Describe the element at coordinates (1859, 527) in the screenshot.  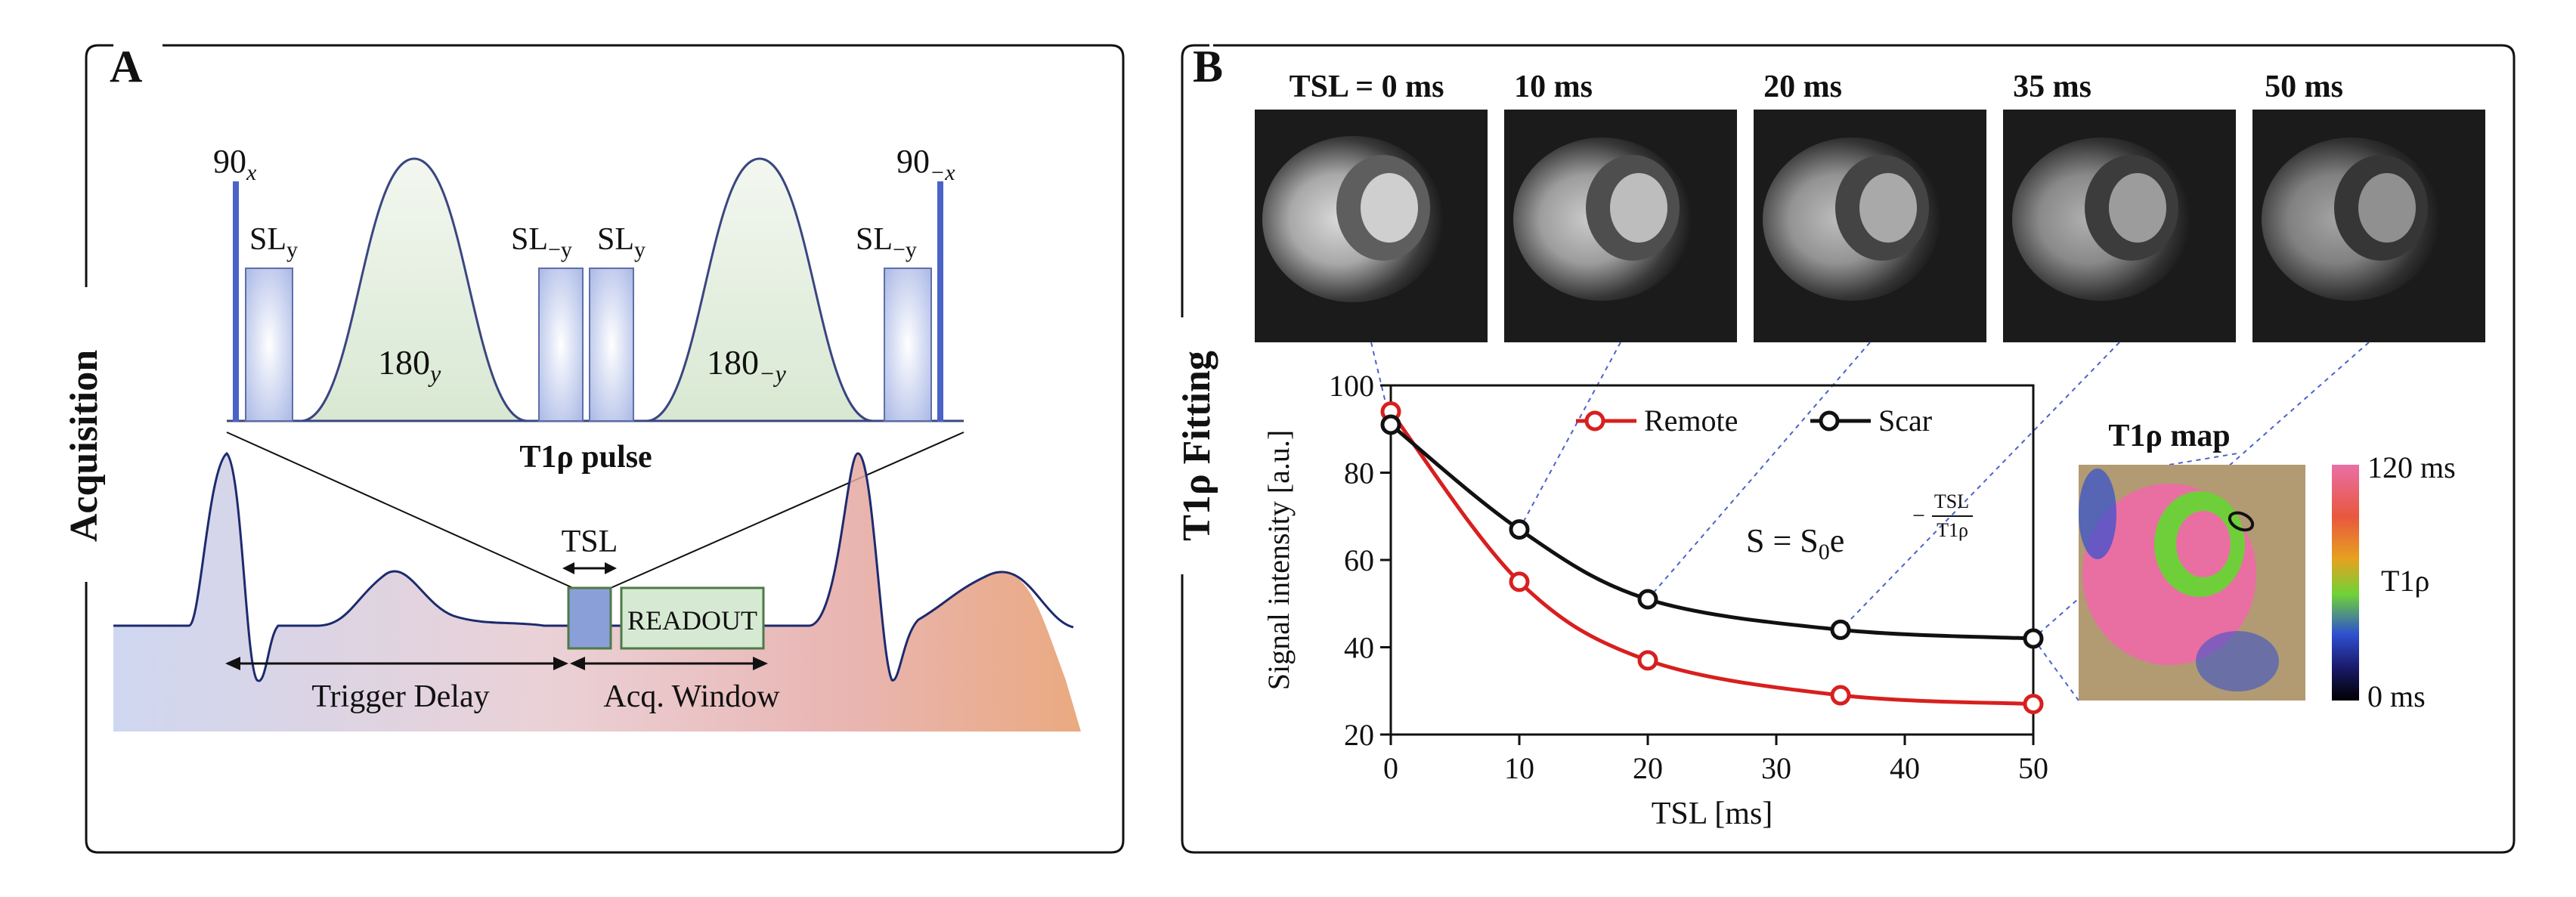
I see `fit-equation: S = S0e − TSL T1ρ` at that location.